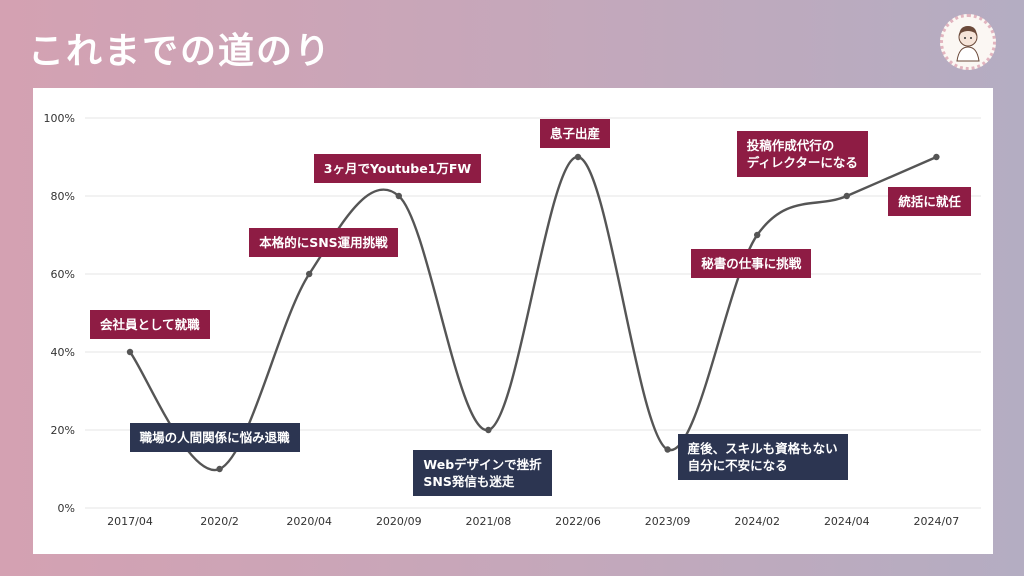 Image resolution: width=1024 pixels, height=576 pixels. I want to click on y-tick-label: 40%, so click(63, 352).